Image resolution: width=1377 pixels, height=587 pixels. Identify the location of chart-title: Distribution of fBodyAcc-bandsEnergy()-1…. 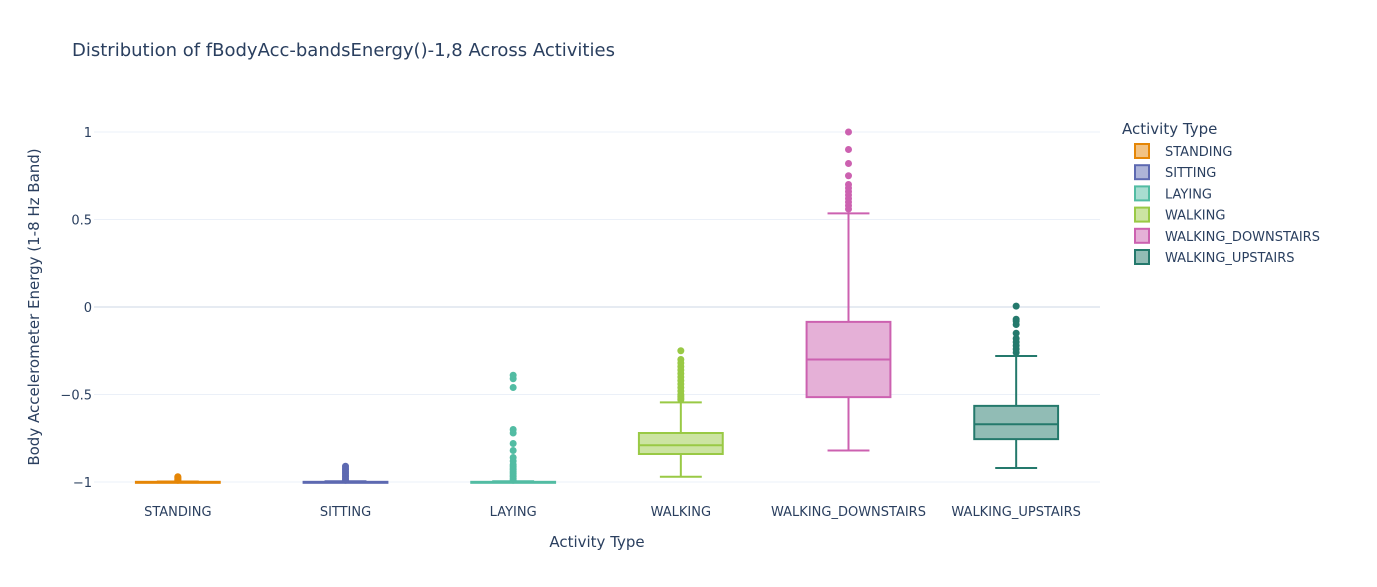
(343, 50).